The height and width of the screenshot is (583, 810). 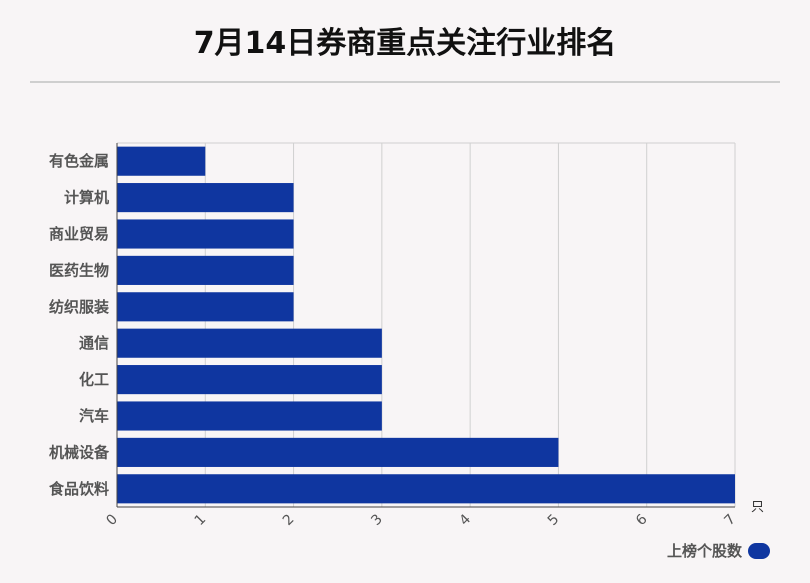 What do you see at coordinates (79, 234) in the screenshot?
I see `category-label-2: 商业贸易` at bounding box center [79, 234].